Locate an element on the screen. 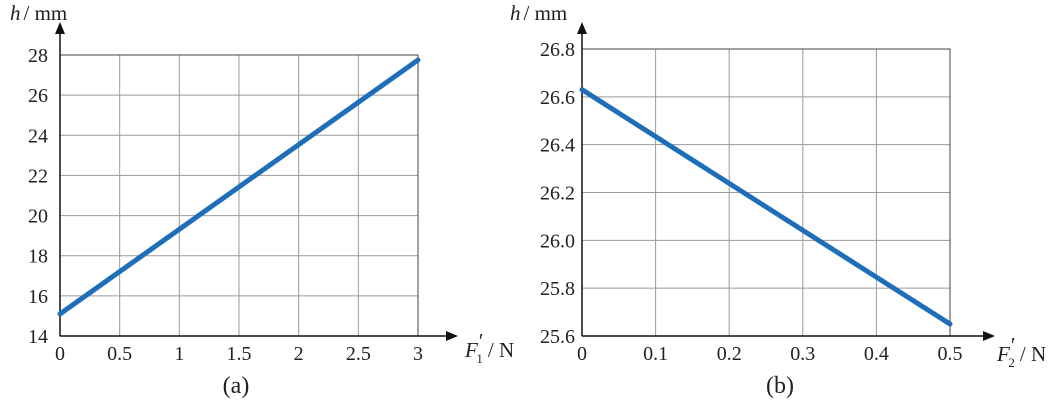 This screenshot has height=403, width=1053. y-tick-label: 26.8 is located at coordinates (557, 50).